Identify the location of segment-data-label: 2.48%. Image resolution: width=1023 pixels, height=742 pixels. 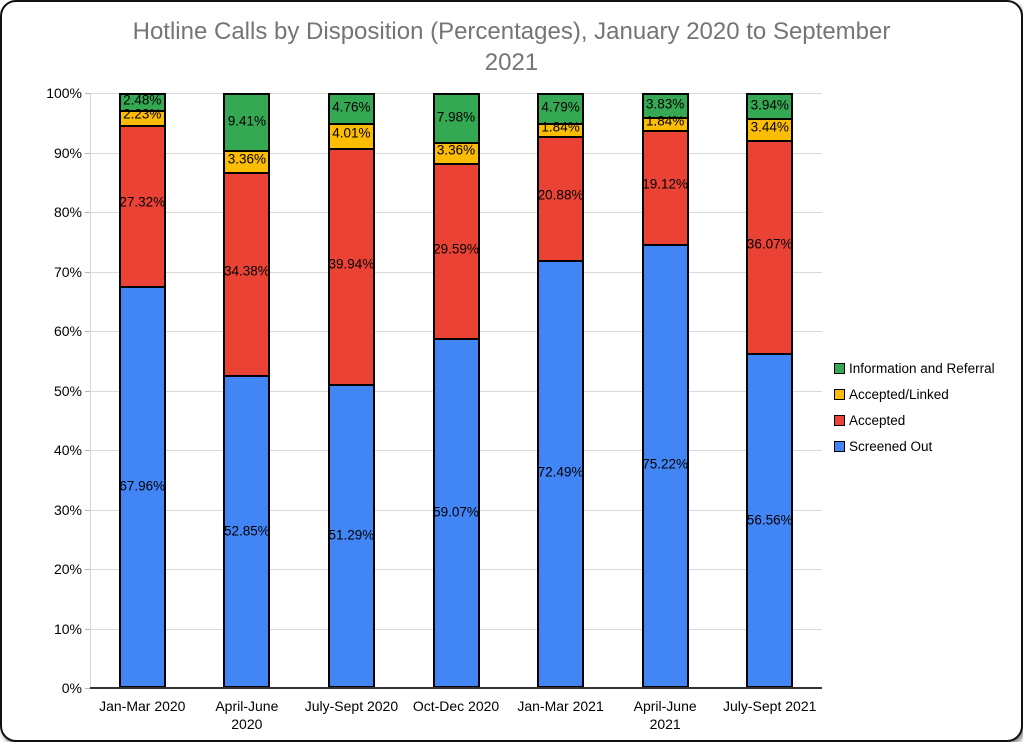
(142, 100).